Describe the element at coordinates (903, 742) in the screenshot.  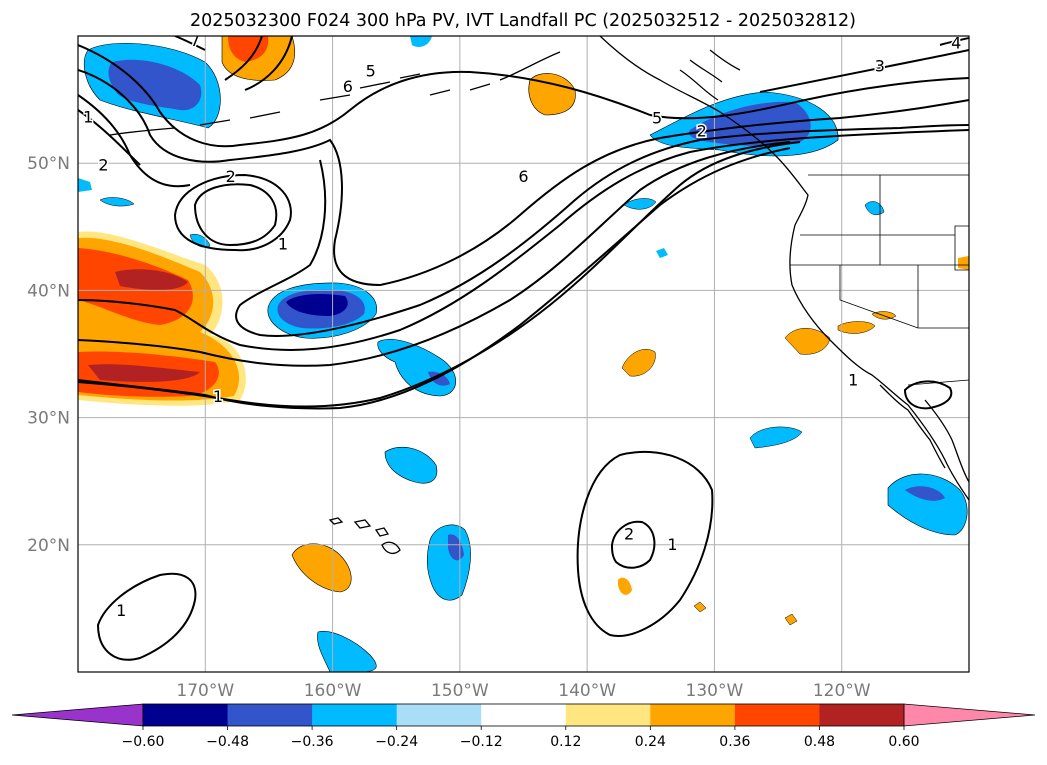
I see `colorbar-tick-label: 0.60` at that location.